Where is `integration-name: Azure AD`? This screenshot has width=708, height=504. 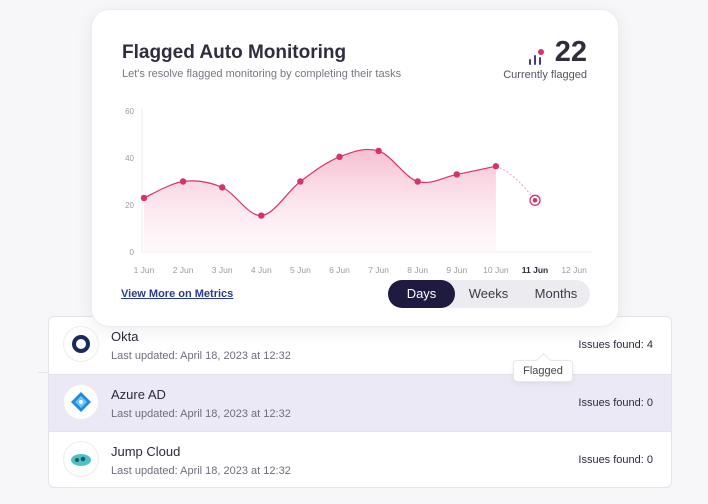
integration-name: Azure AD is located at coordinates (138, 394).